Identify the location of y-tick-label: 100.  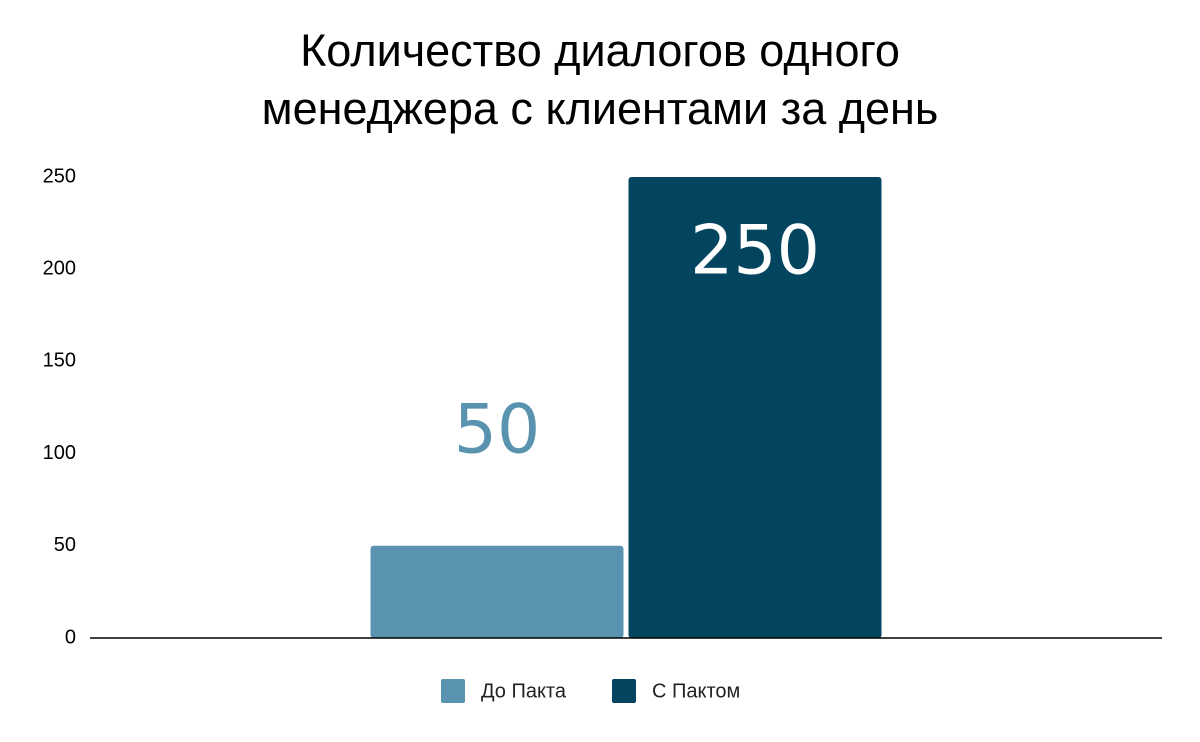
(59, 453).